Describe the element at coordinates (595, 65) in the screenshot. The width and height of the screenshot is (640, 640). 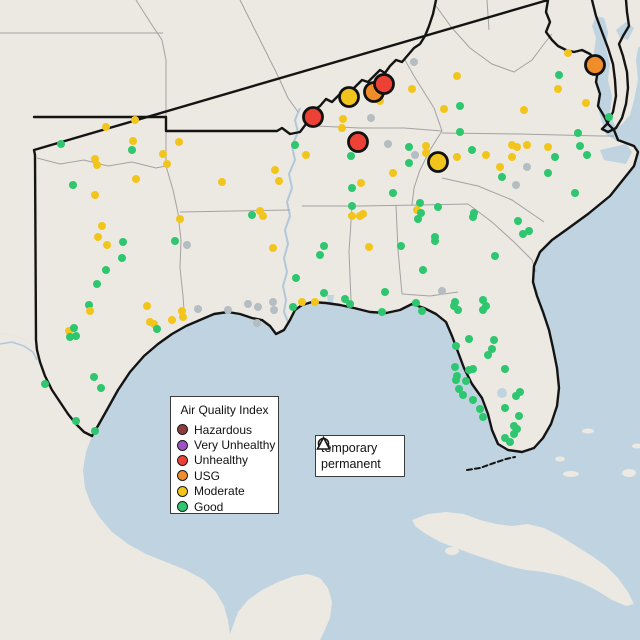
I see `temporary-monitor-usg` at that location.